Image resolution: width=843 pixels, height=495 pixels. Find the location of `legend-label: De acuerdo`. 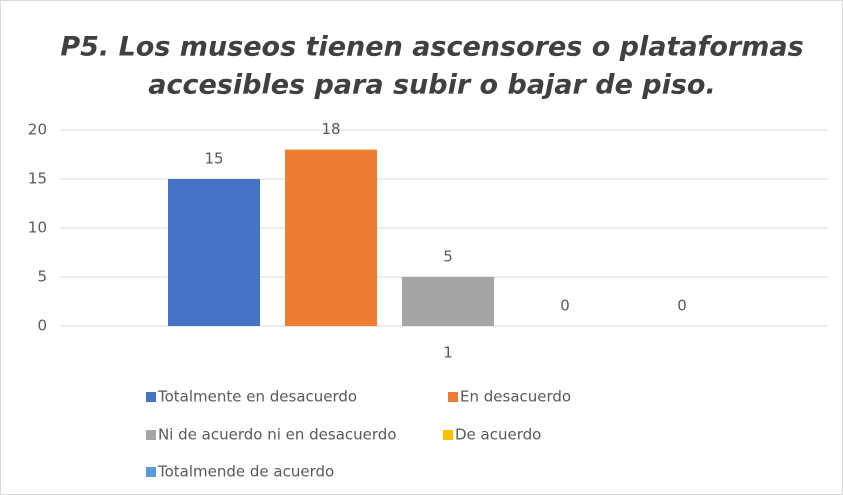

legend-label: De acuerdo is located at coordinates (498, 435).